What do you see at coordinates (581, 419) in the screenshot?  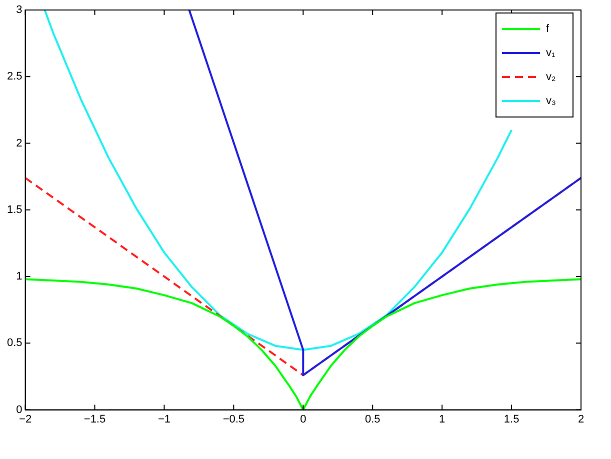 I see `x-tick-label: 2` at bounding box center [581, 419].